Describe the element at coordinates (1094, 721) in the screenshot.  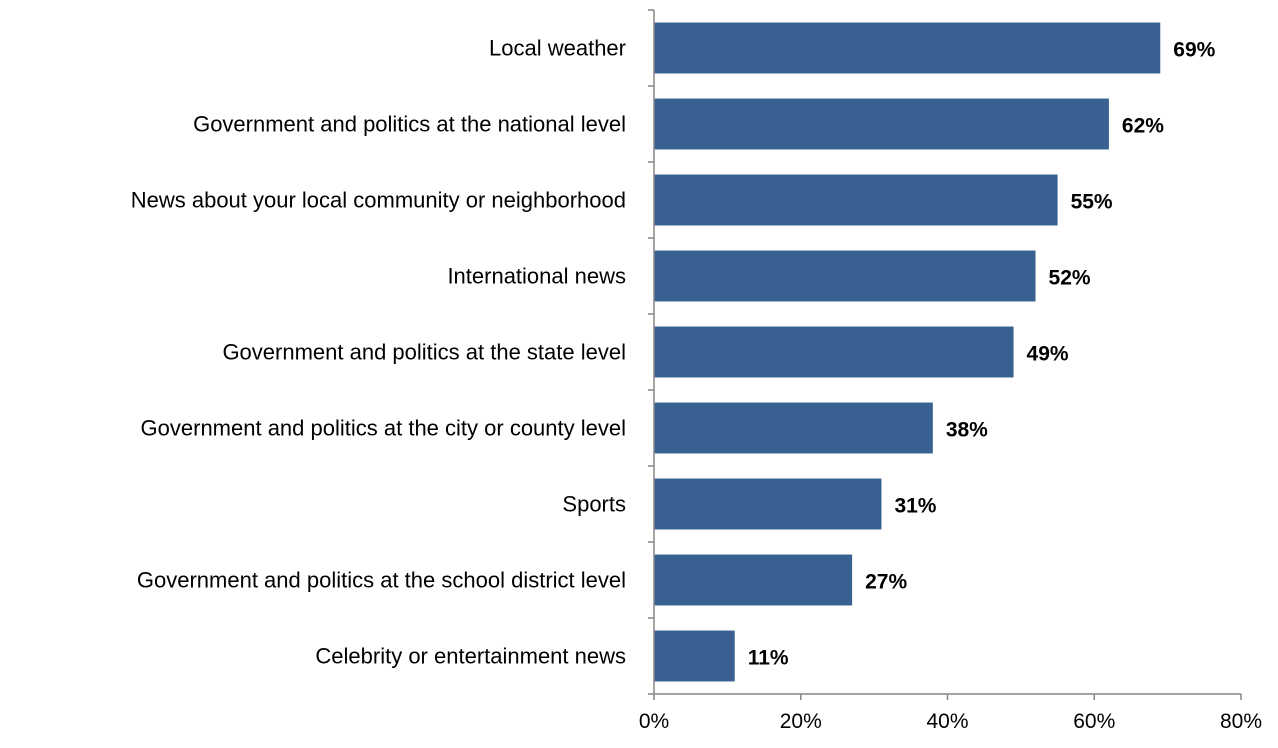
I see `x-tick-label: 60%` at that location.